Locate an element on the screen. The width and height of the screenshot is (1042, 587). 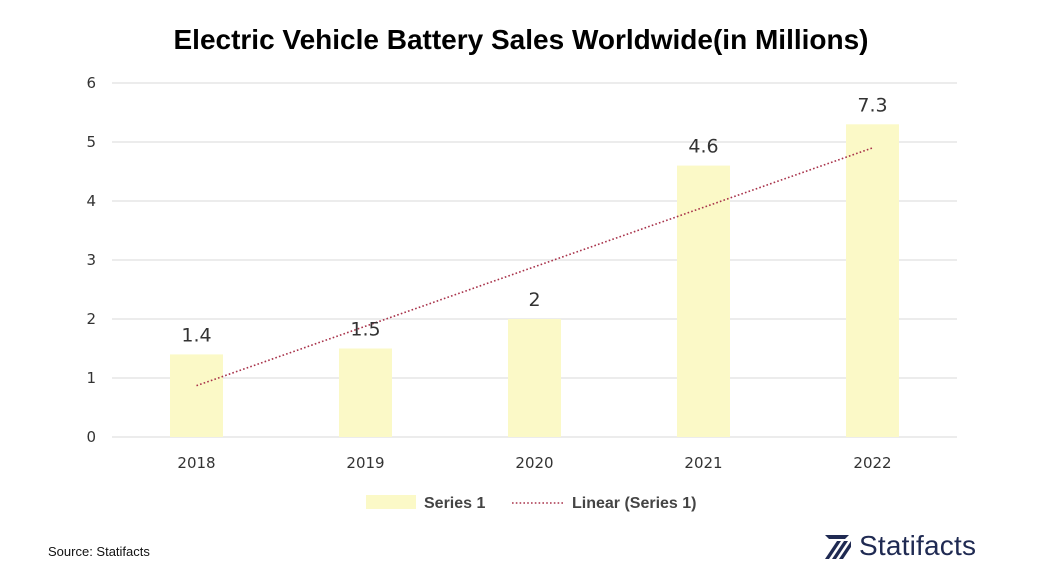
source-note: Source: Statifacts is located at coordinates (99, 551).